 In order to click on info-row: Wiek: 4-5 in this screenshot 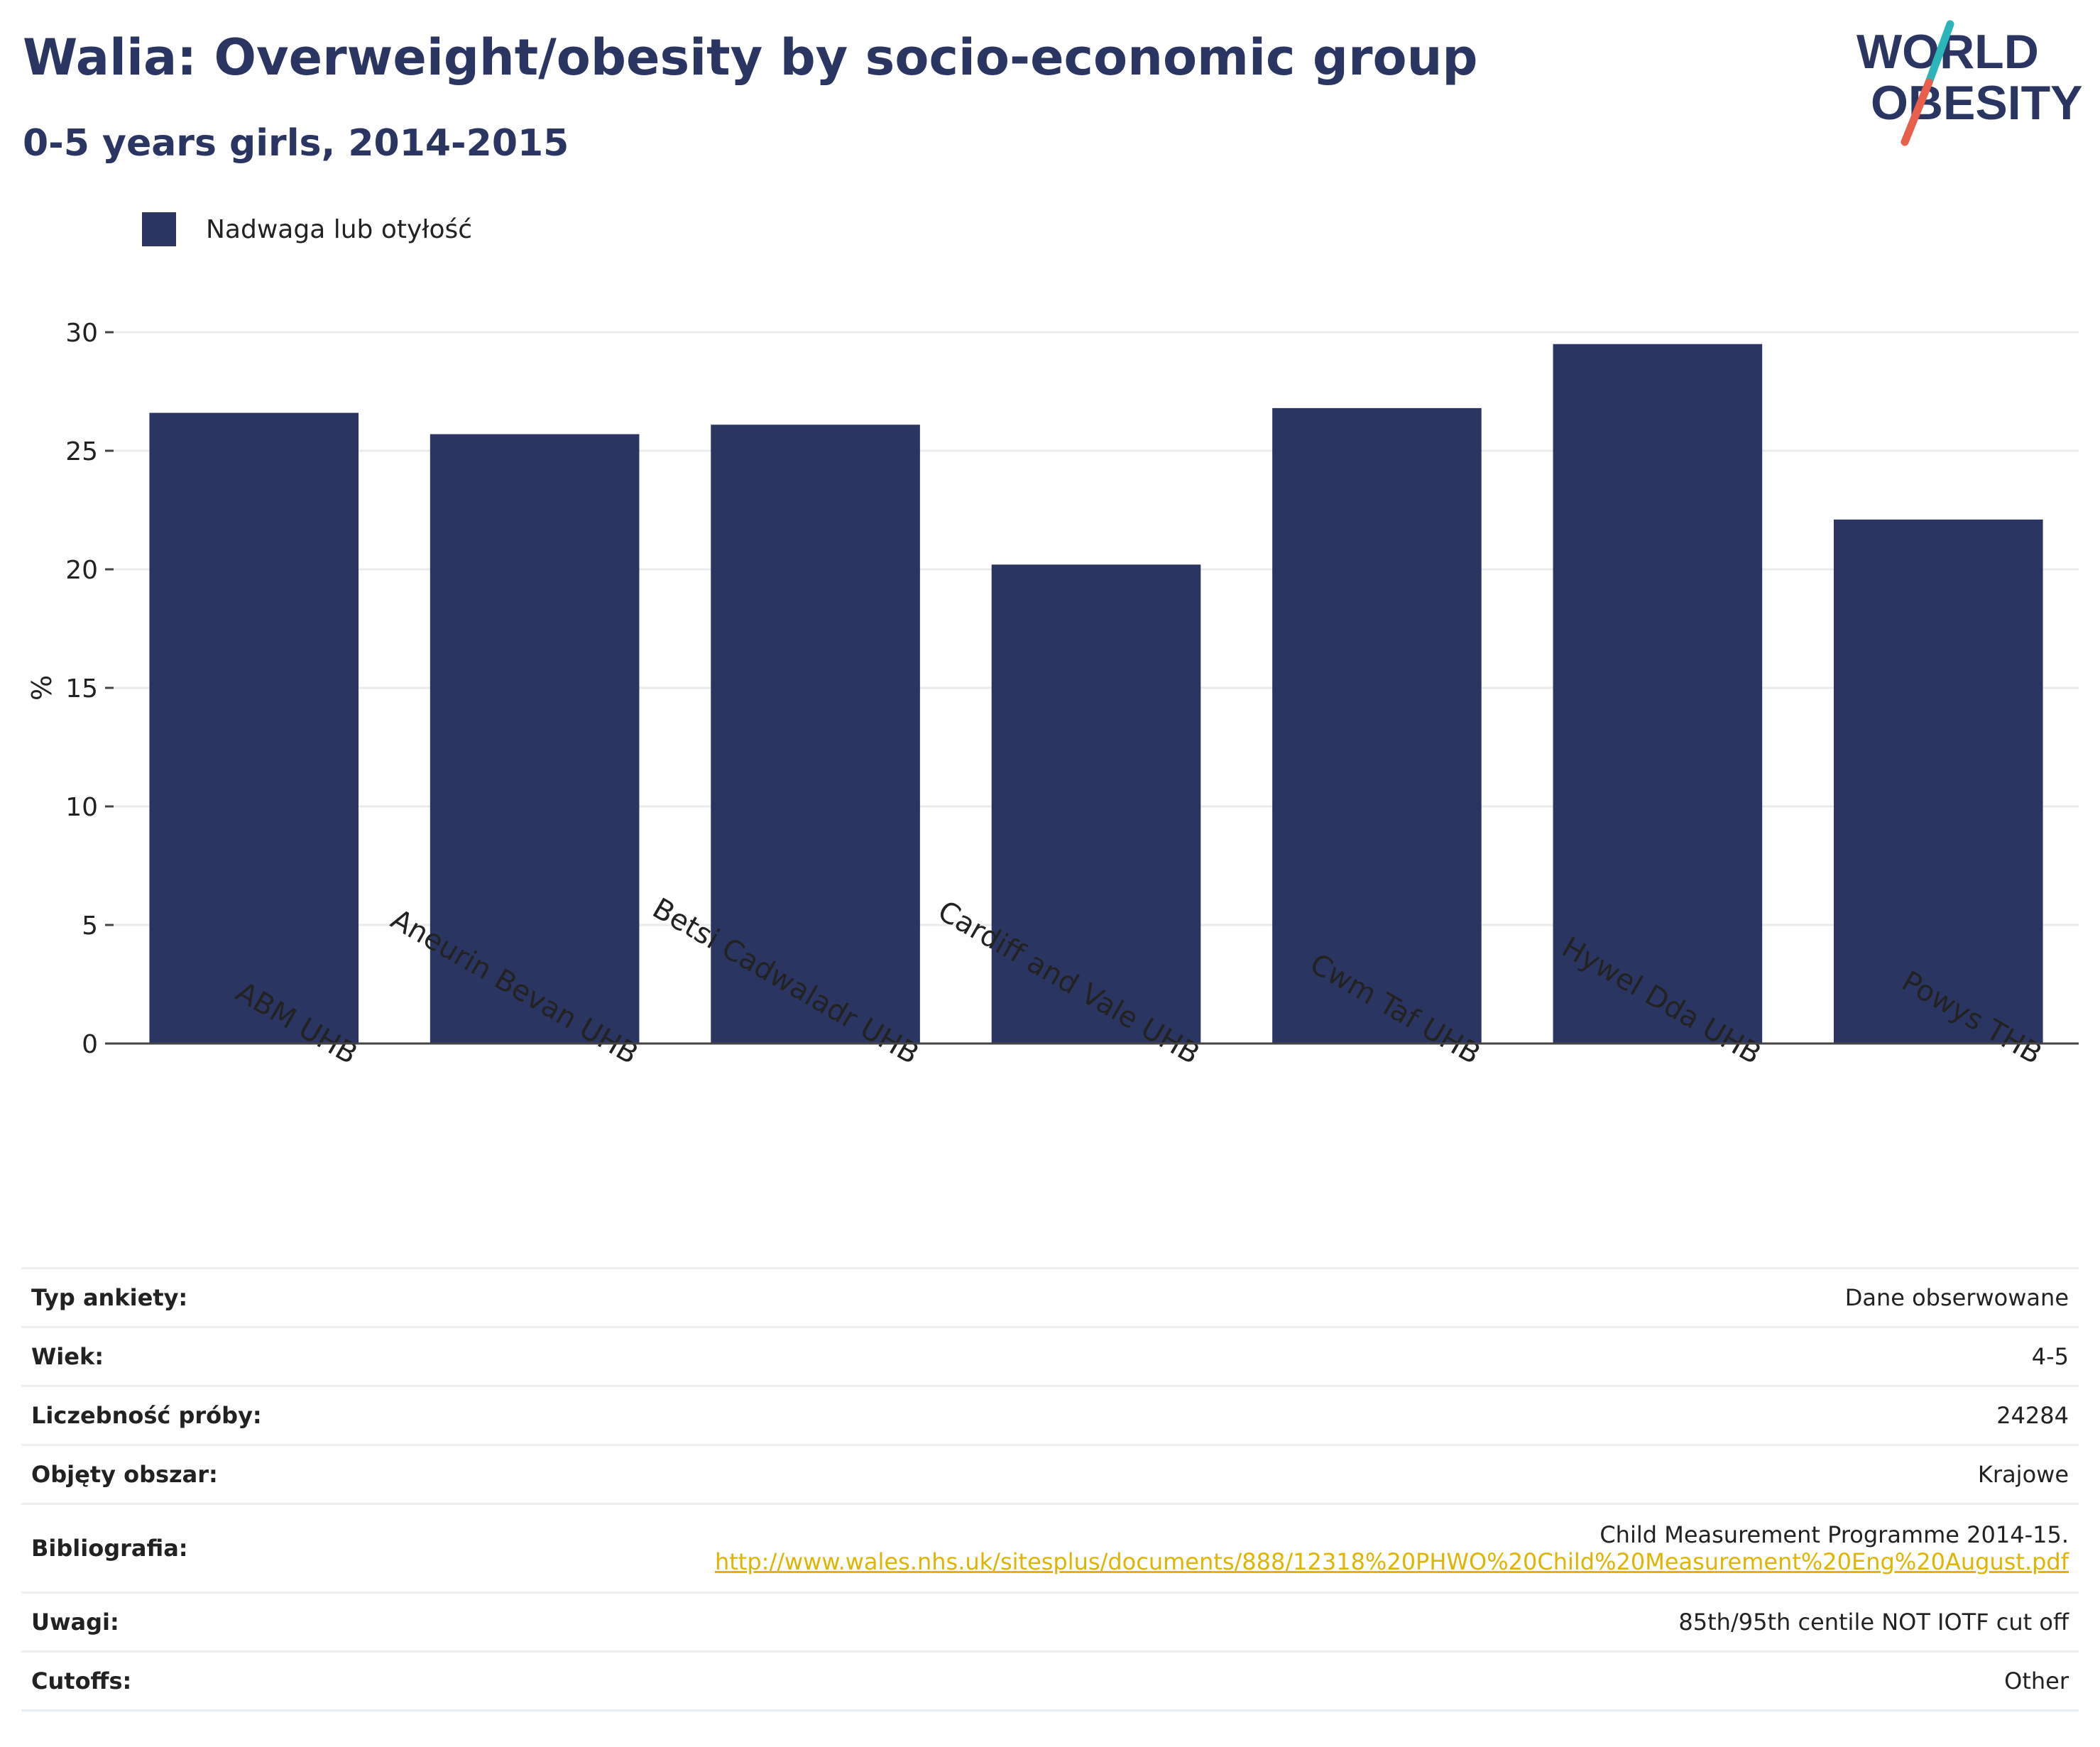, I will do `click(1050, 1356)`.